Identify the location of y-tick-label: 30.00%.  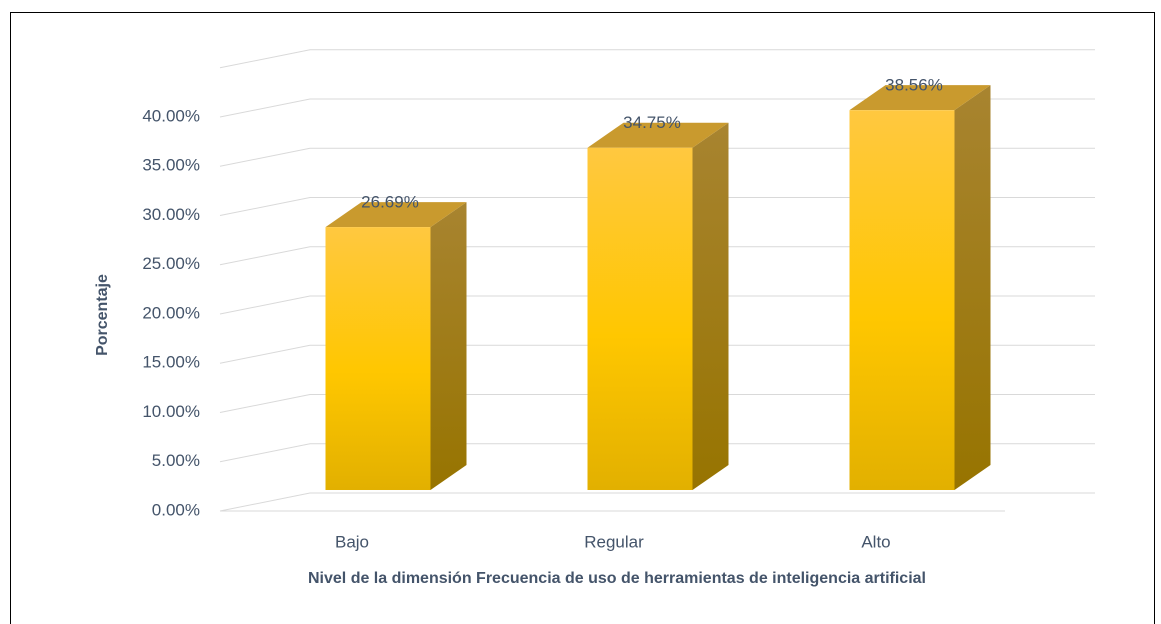
(171, 214).